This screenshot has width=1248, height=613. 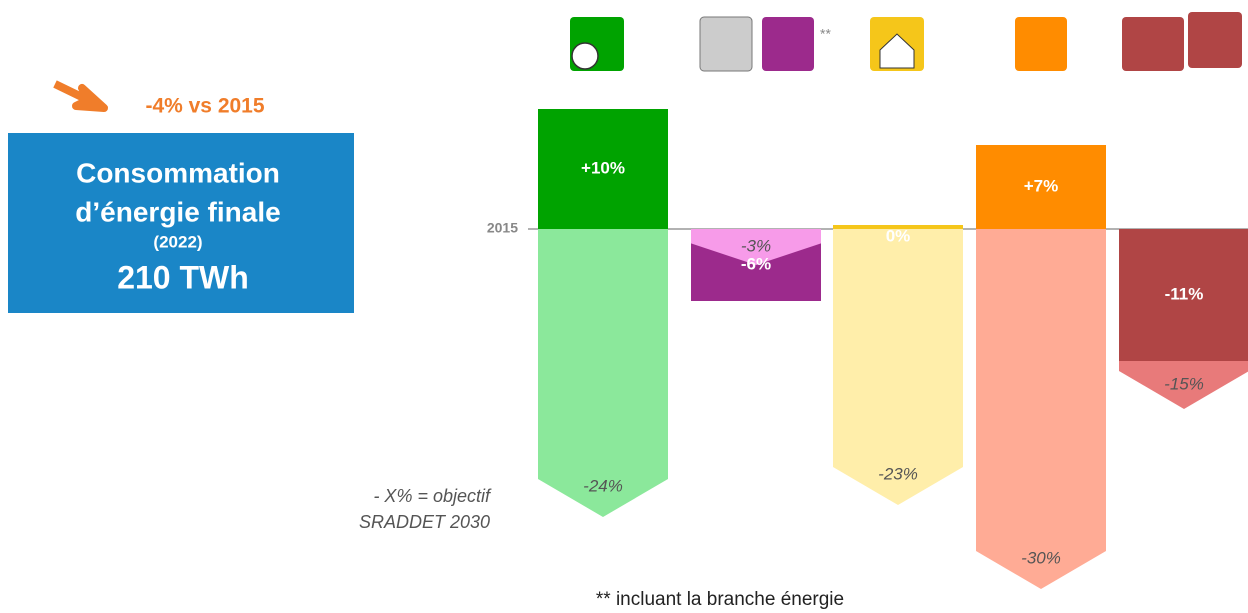 I want to click on trend-arrow, so click(x=80, y=96).